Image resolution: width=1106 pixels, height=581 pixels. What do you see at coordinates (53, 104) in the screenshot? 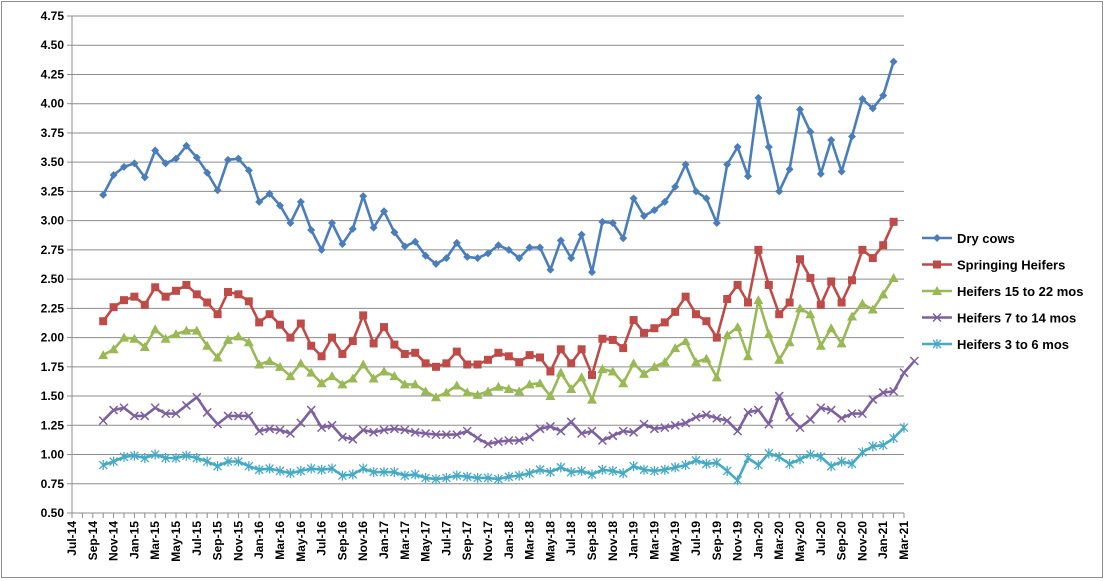
I see `y-tick-label: 4.00` at bounding box center [53, 104].